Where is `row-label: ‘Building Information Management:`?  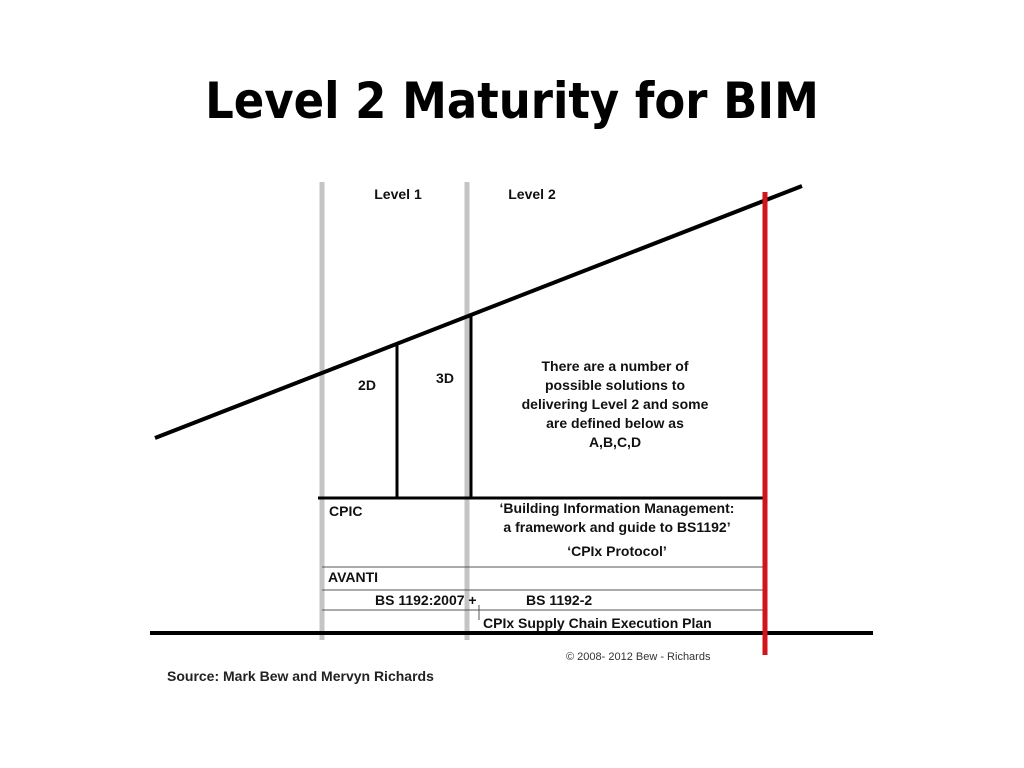
row-label: ‘Building Information Management: is located at coordinates (617, 508).